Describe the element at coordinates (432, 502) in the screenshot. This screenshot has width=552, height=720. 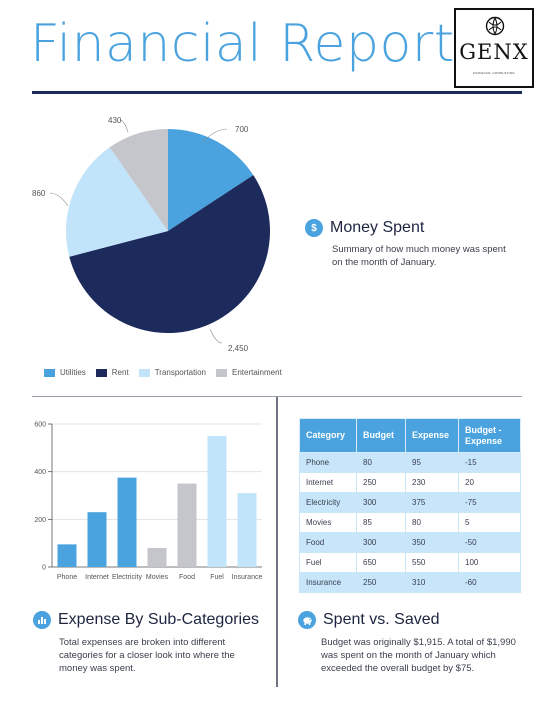
I see `cell-expense: 375` at that location.